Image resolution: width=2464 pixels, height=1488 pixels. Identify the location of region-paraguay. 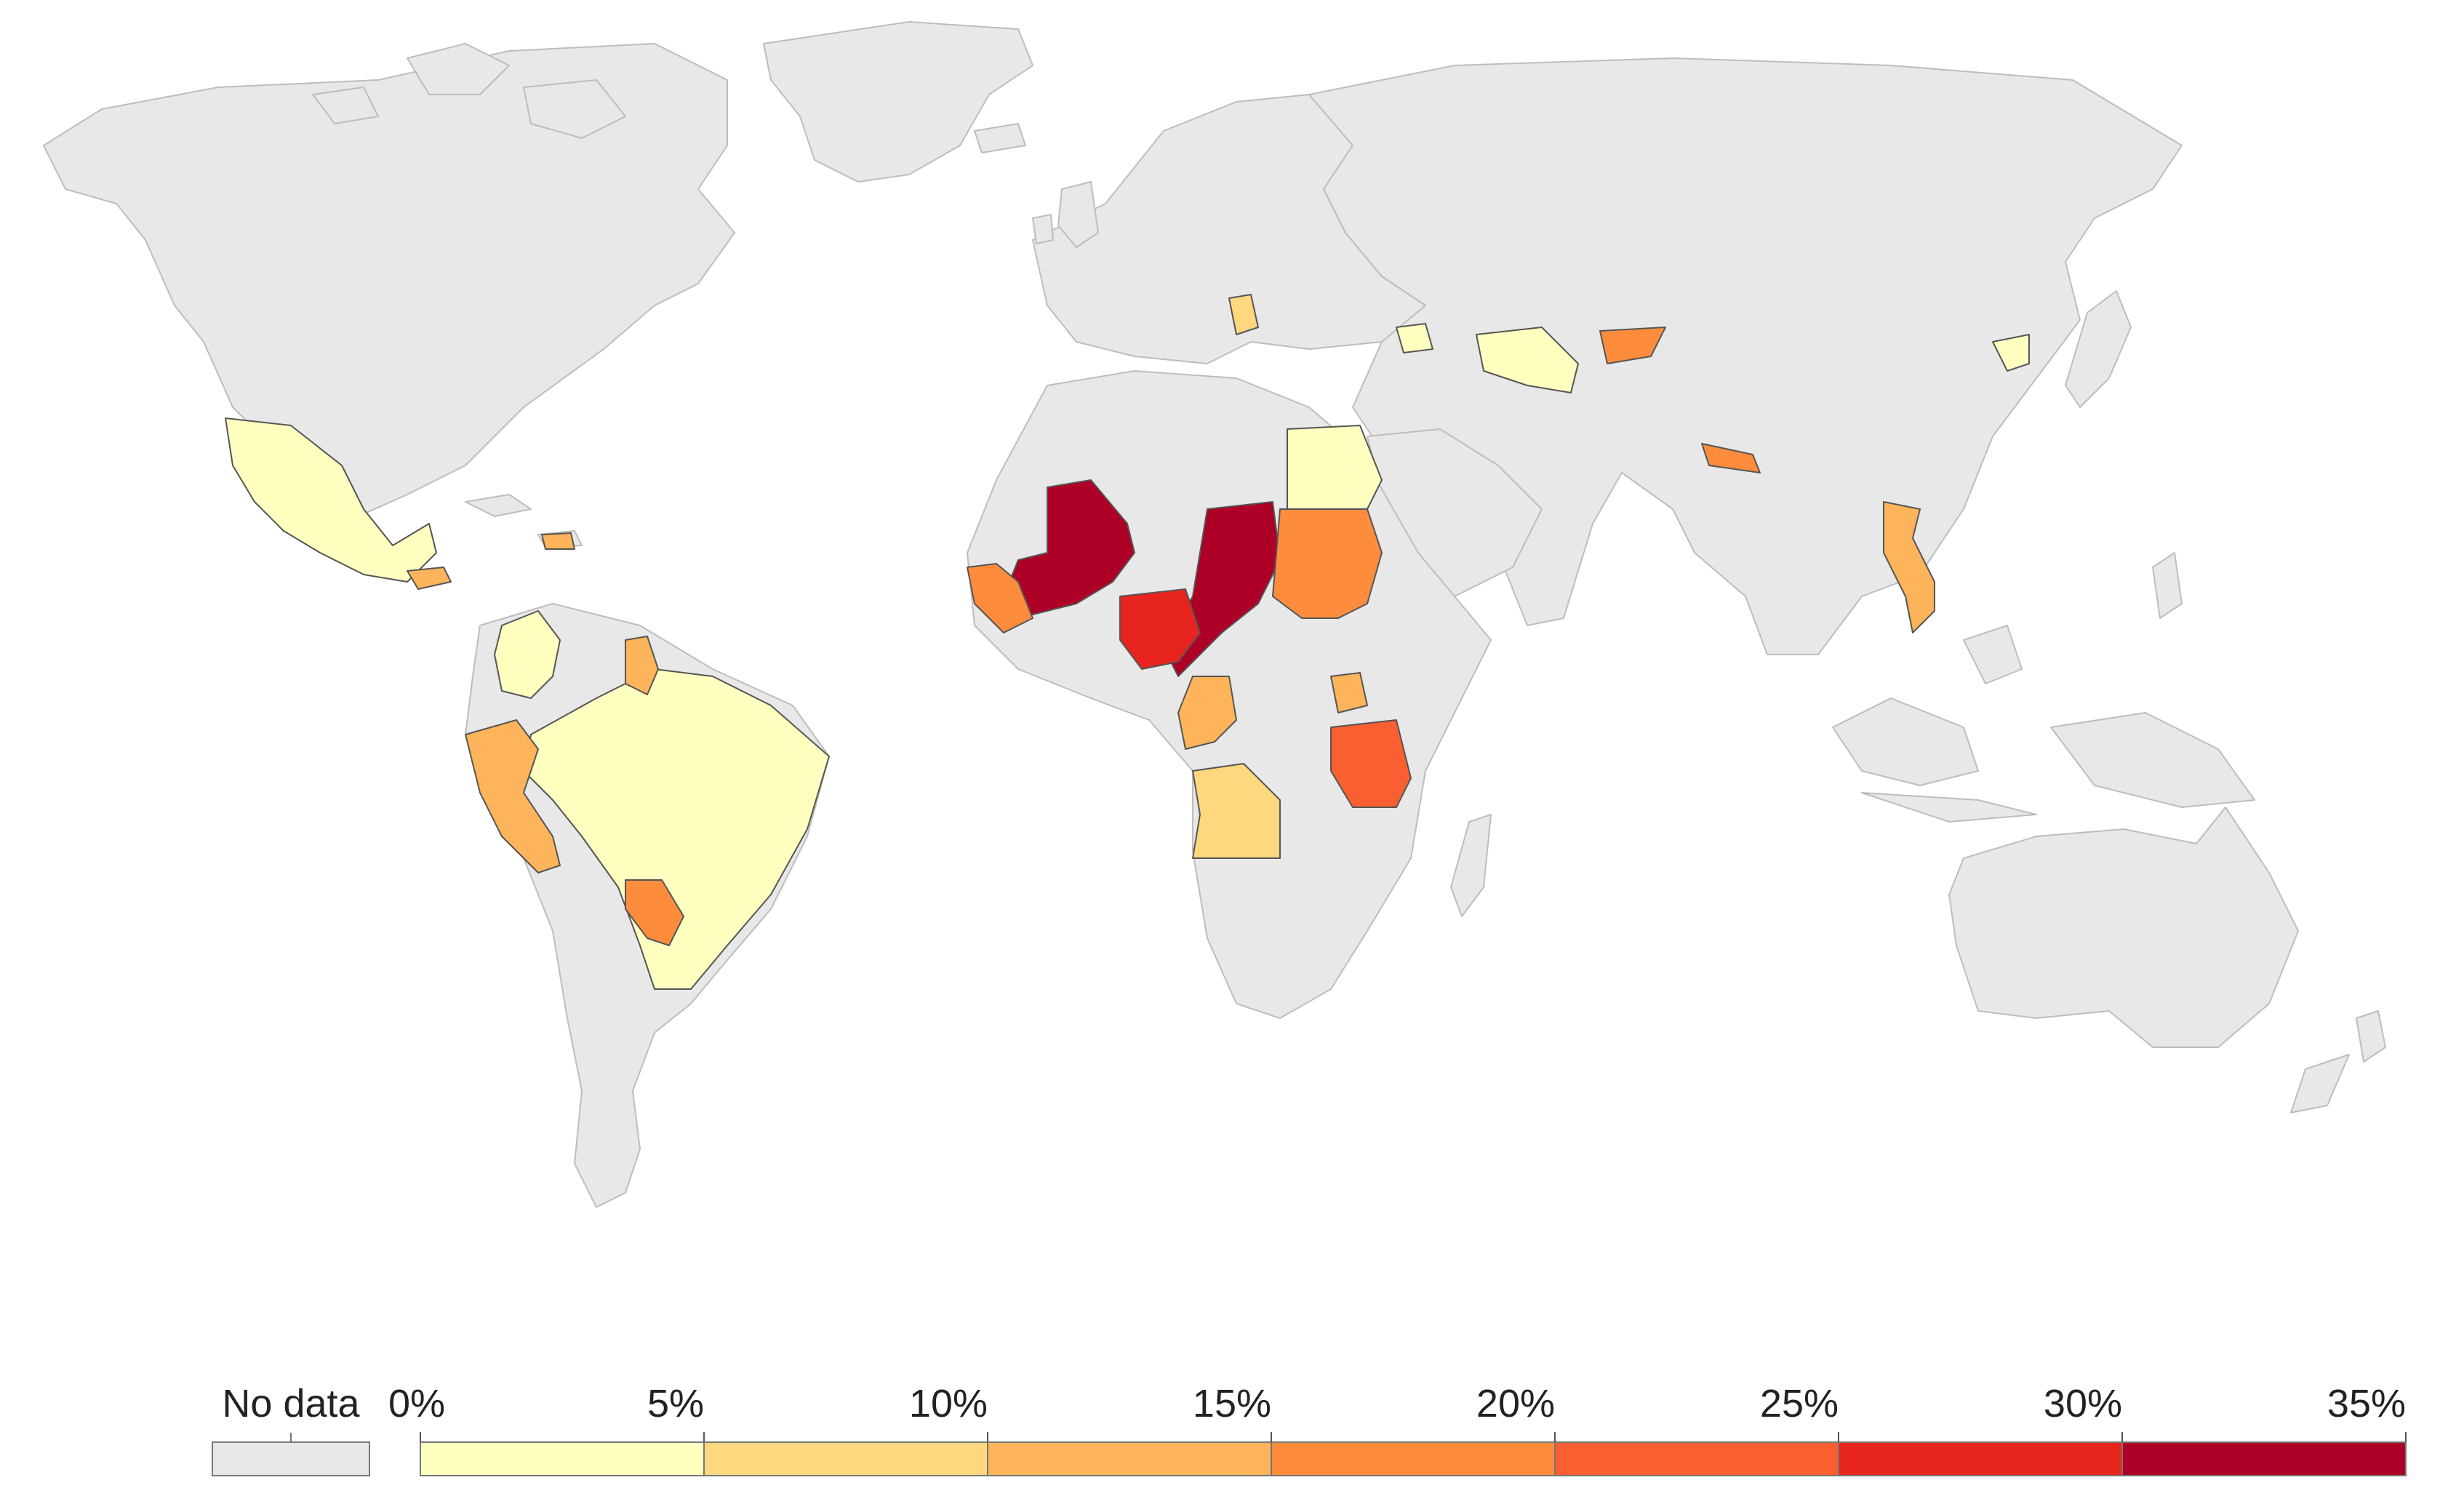
(654, 912).